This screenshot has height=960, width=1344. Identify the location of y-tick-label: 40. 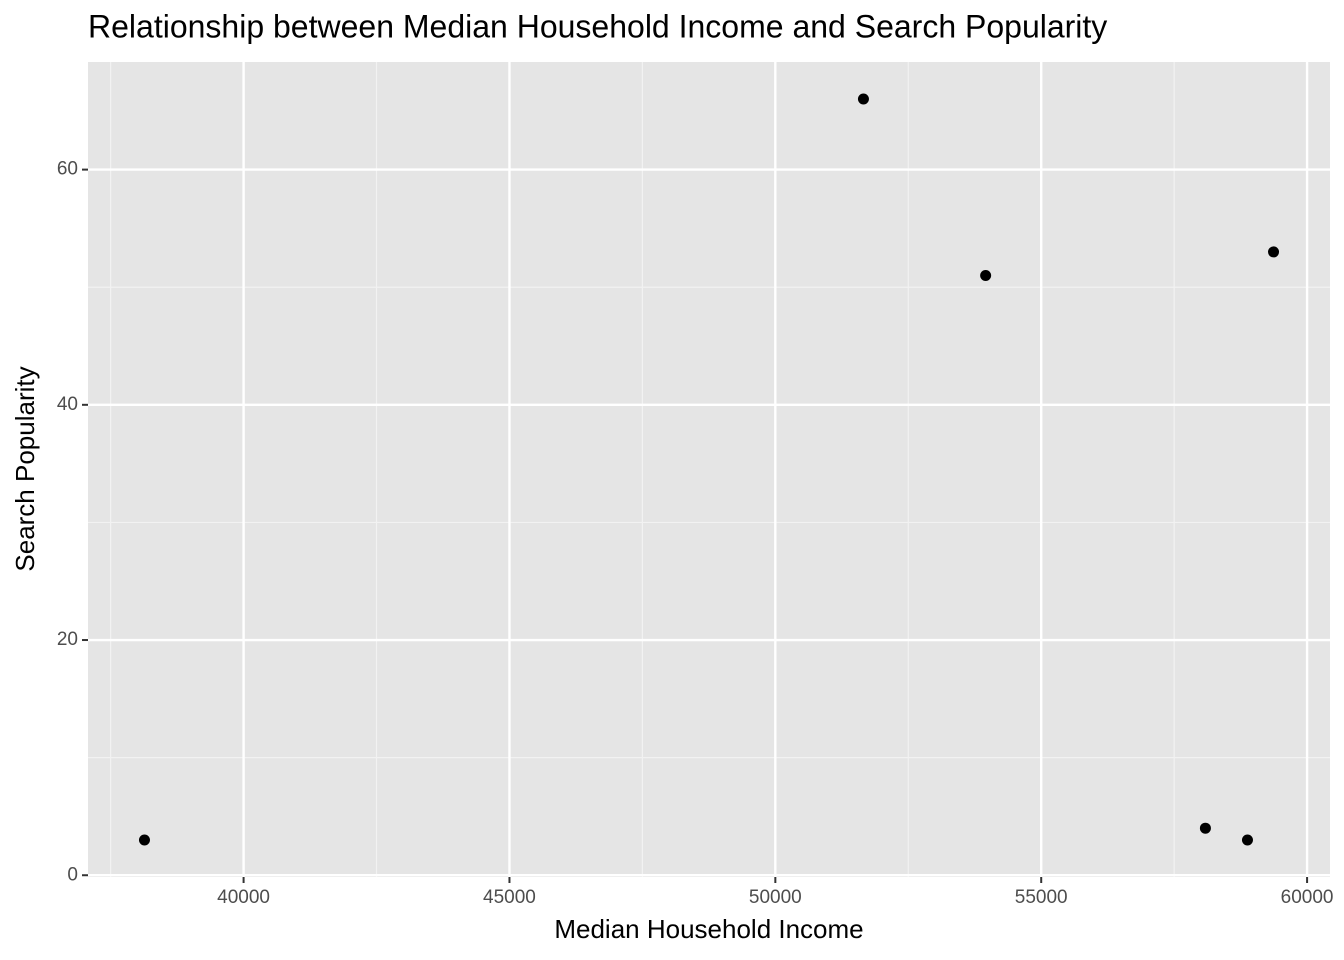
(67, 404).